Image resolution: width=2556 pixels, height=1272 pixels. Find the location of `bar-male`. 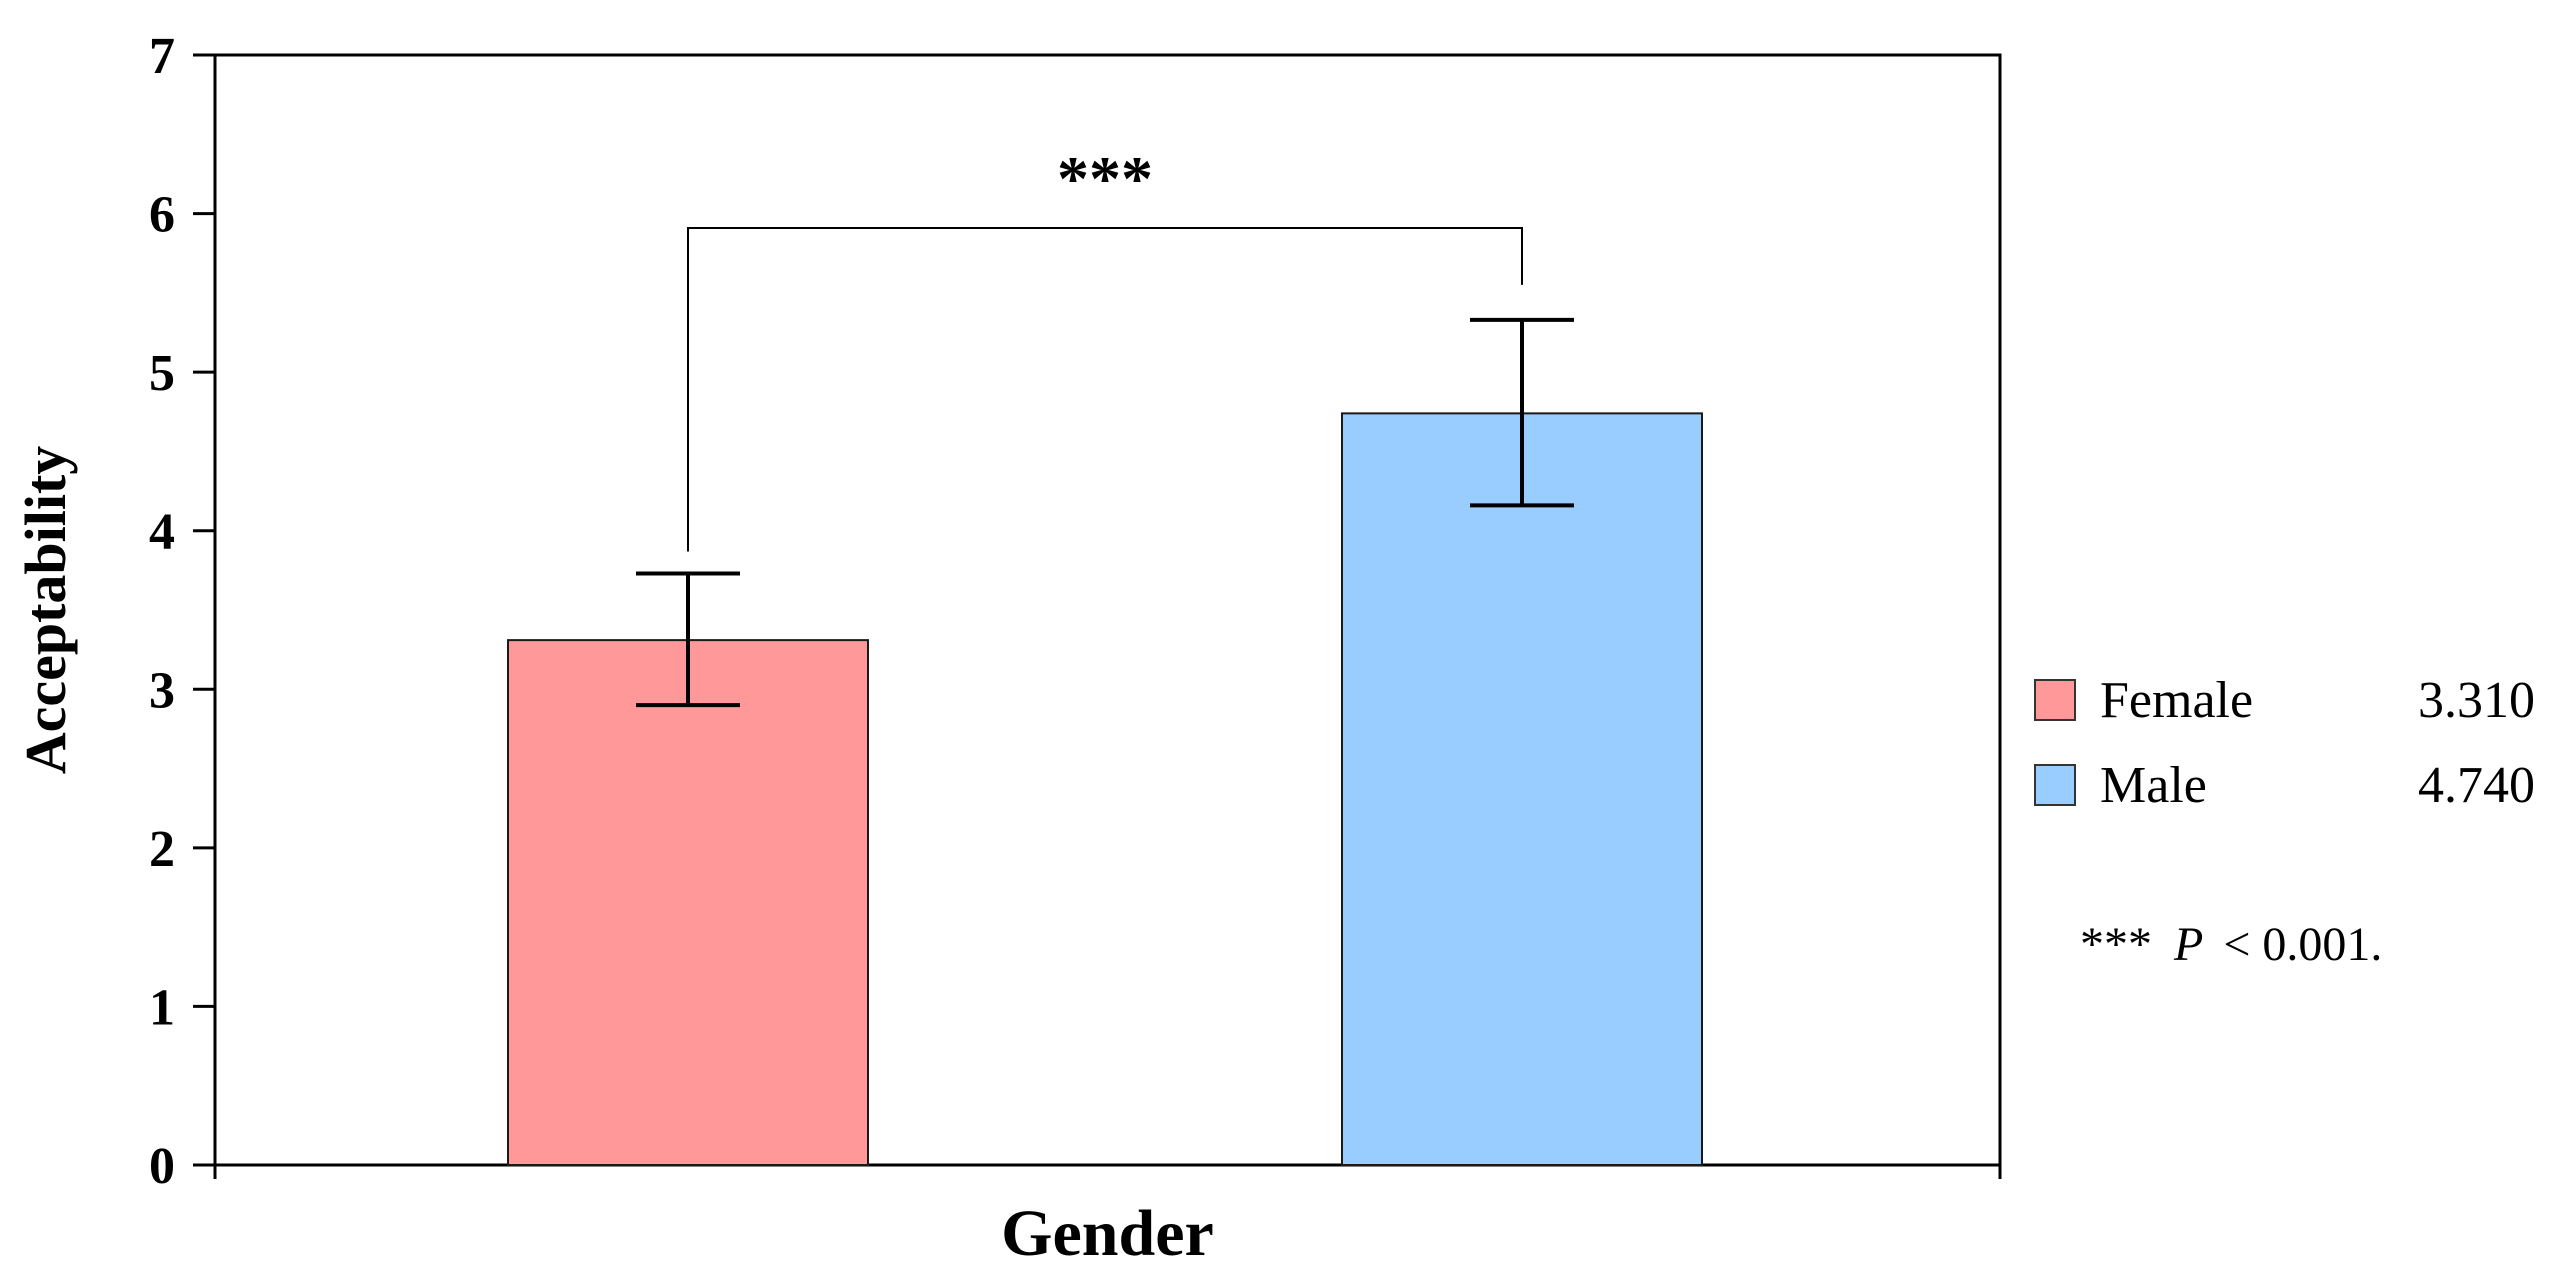

bar-male is located at coordinates (1522, 789).